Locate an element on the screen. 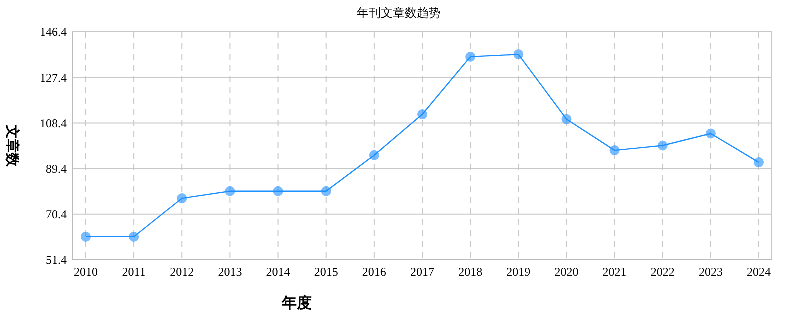  chart-title: 年刊文章数趋势 is located at coordinates (399, 13).